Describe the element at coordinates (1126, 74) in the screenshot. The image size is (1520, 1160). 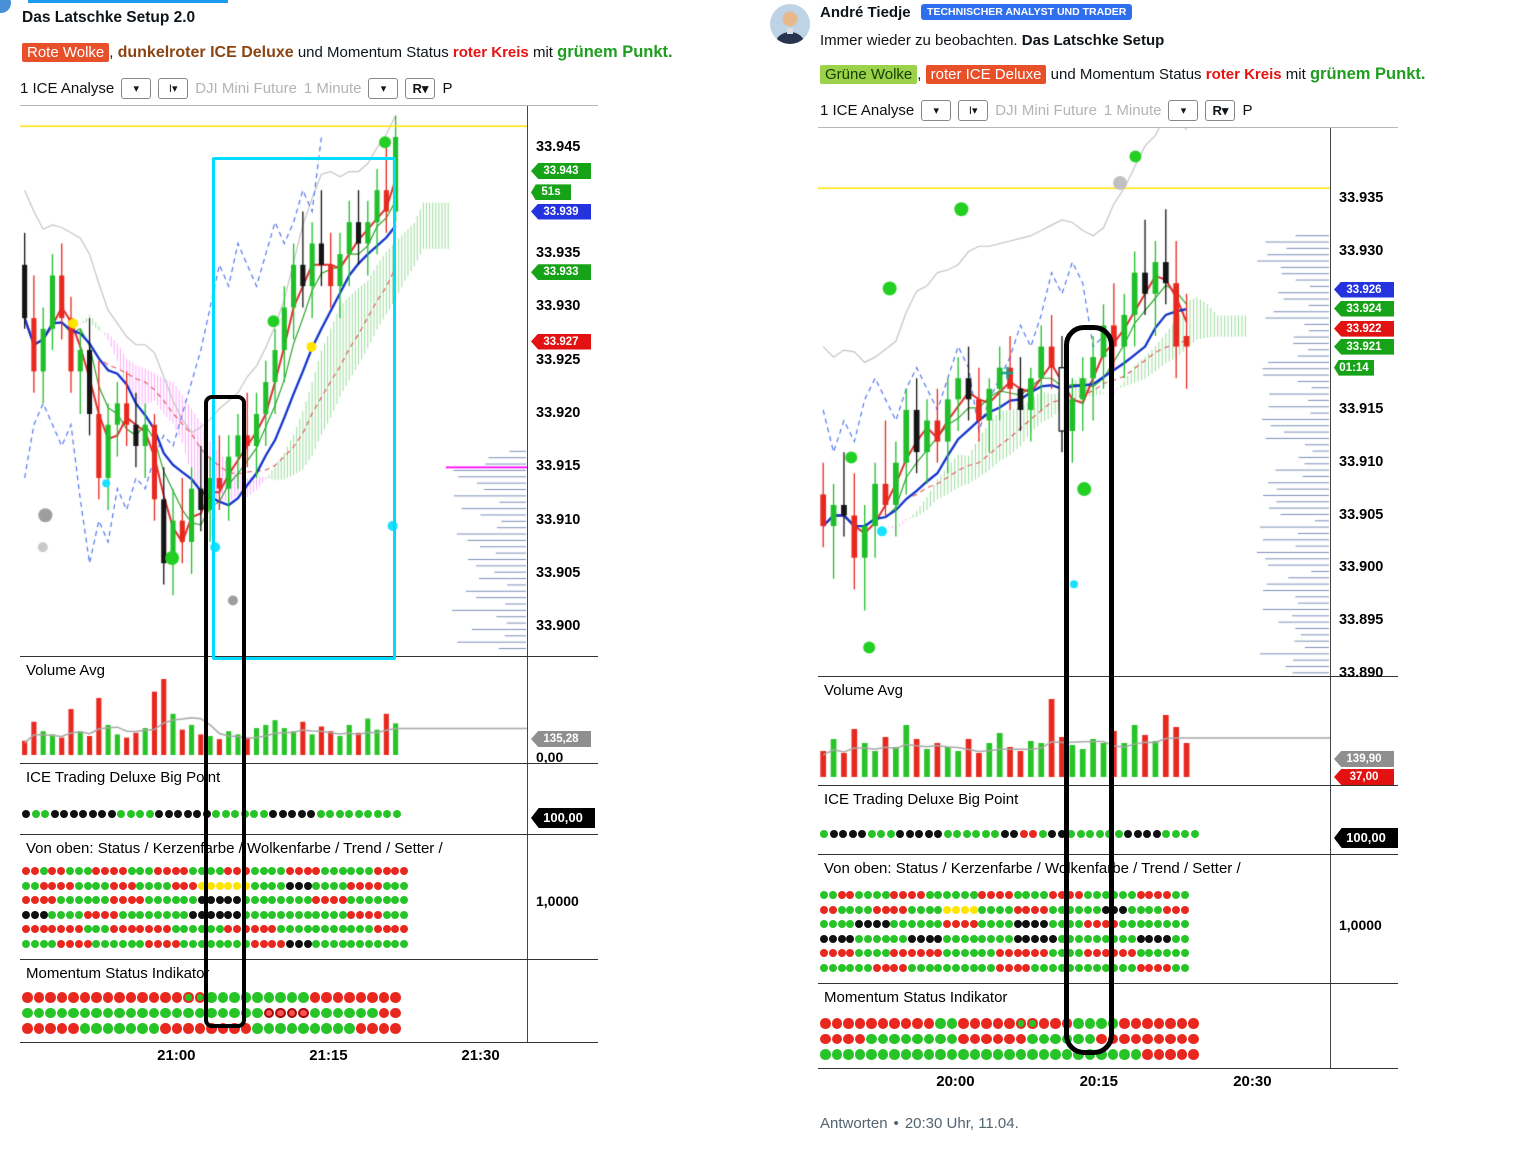
I see `text-segment: und Momentum Status` at that location.